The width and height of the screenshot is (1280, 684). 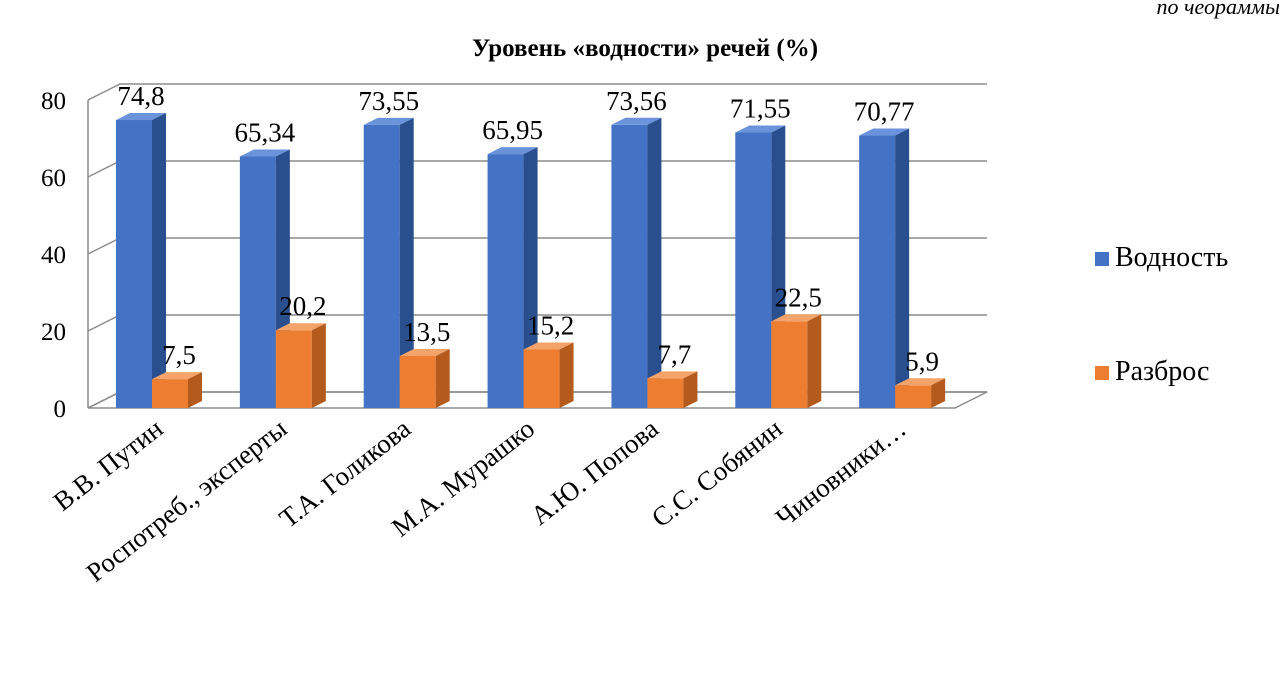 I want to click on y-axis: 0 20 40 60 80, so click(x=53, y=255).